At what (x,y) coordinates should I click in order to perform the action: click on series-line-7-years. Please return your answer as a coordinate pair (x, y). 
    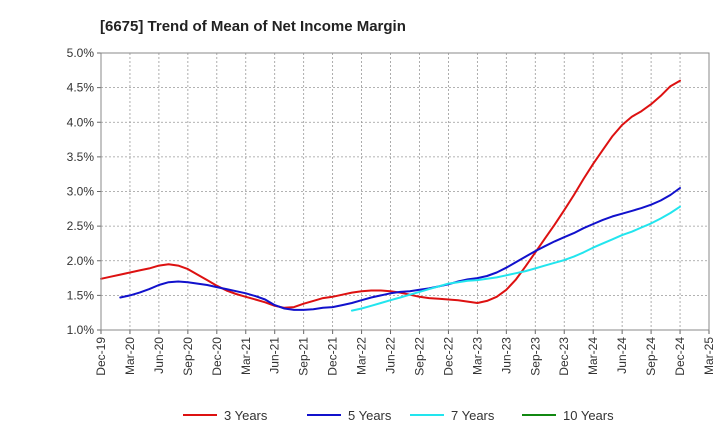
    Looking at the image, I should click on (515, 258).